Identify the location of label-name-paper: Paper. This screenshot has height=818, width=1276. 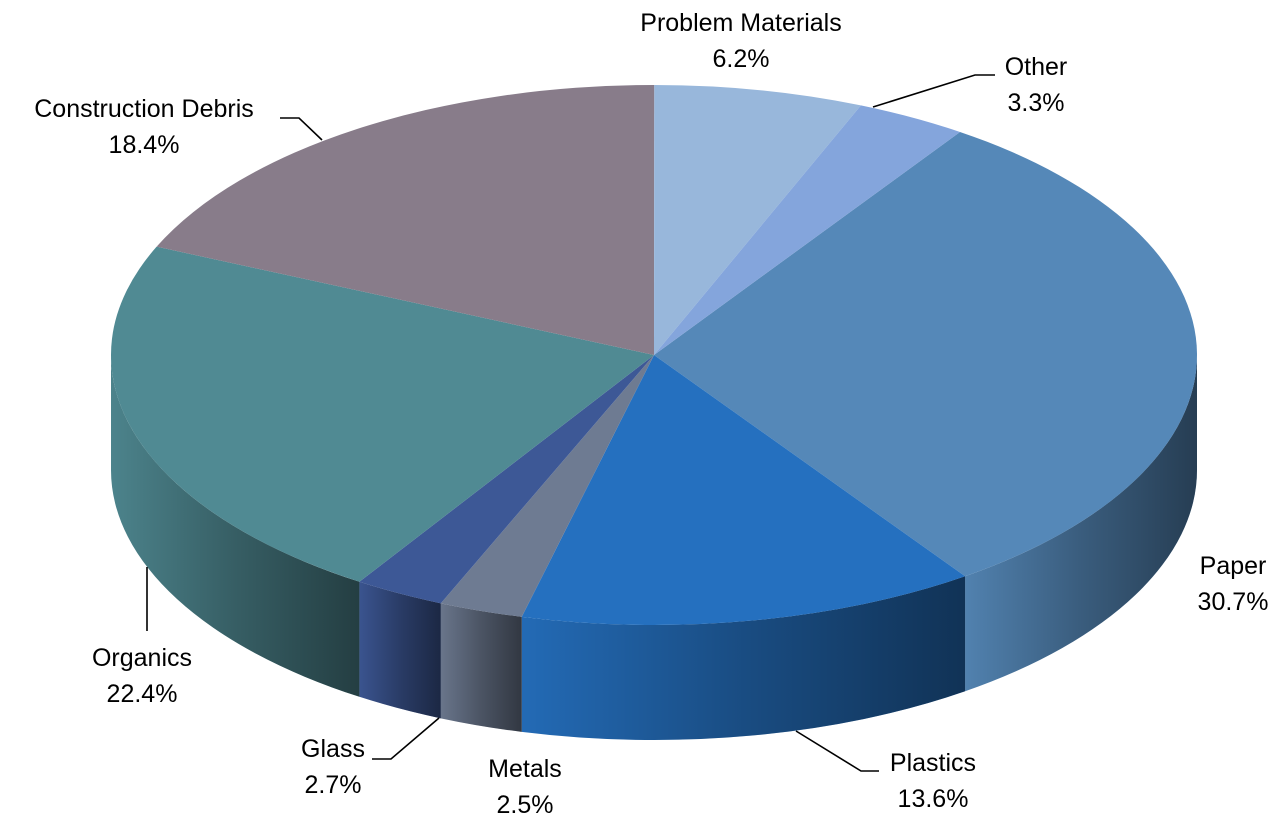
(1233, 566).